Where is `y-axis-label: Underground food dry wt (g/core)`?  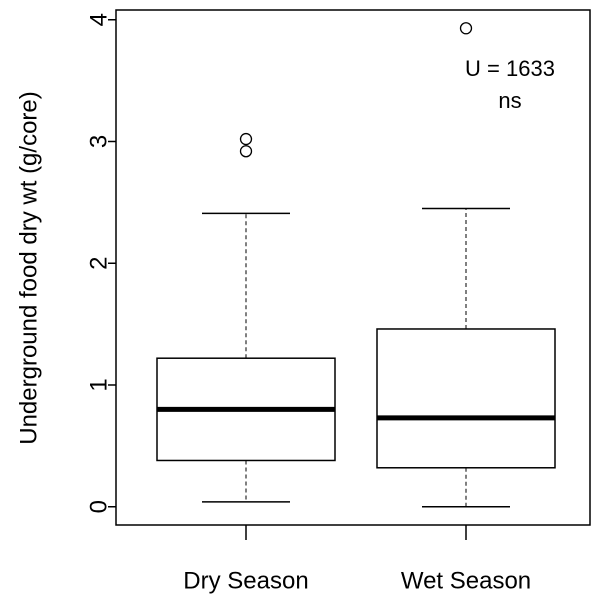
y-axis-label: Underground food dry wt (g/core) is located at coordinates (28, 268).